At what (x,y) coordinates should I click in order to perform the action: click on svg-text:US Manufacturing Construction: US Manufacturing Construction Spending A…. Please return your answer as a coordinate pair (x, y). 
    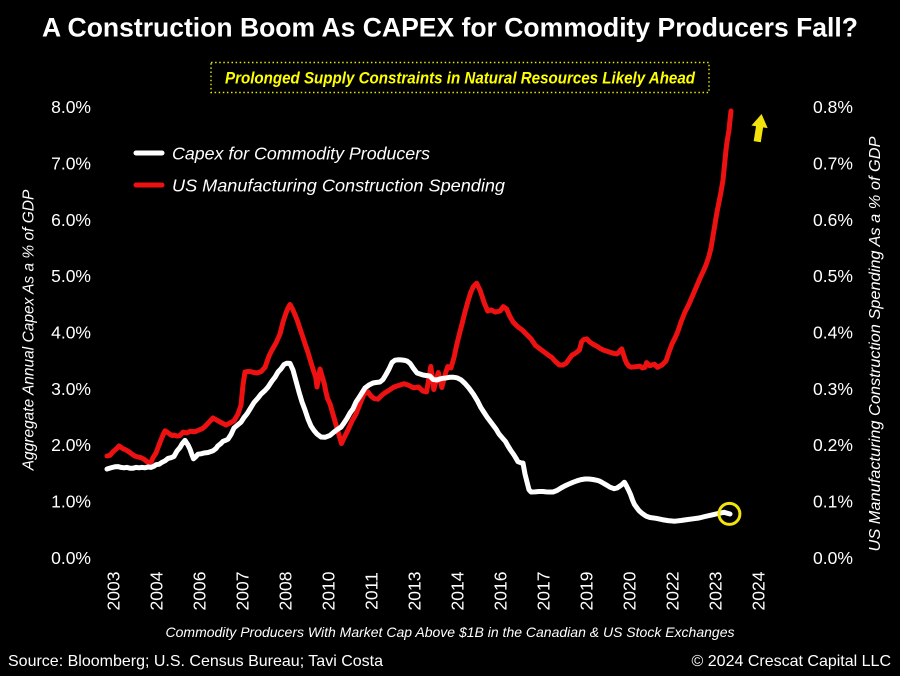
    Looking at the image, I should click on (875, 344).